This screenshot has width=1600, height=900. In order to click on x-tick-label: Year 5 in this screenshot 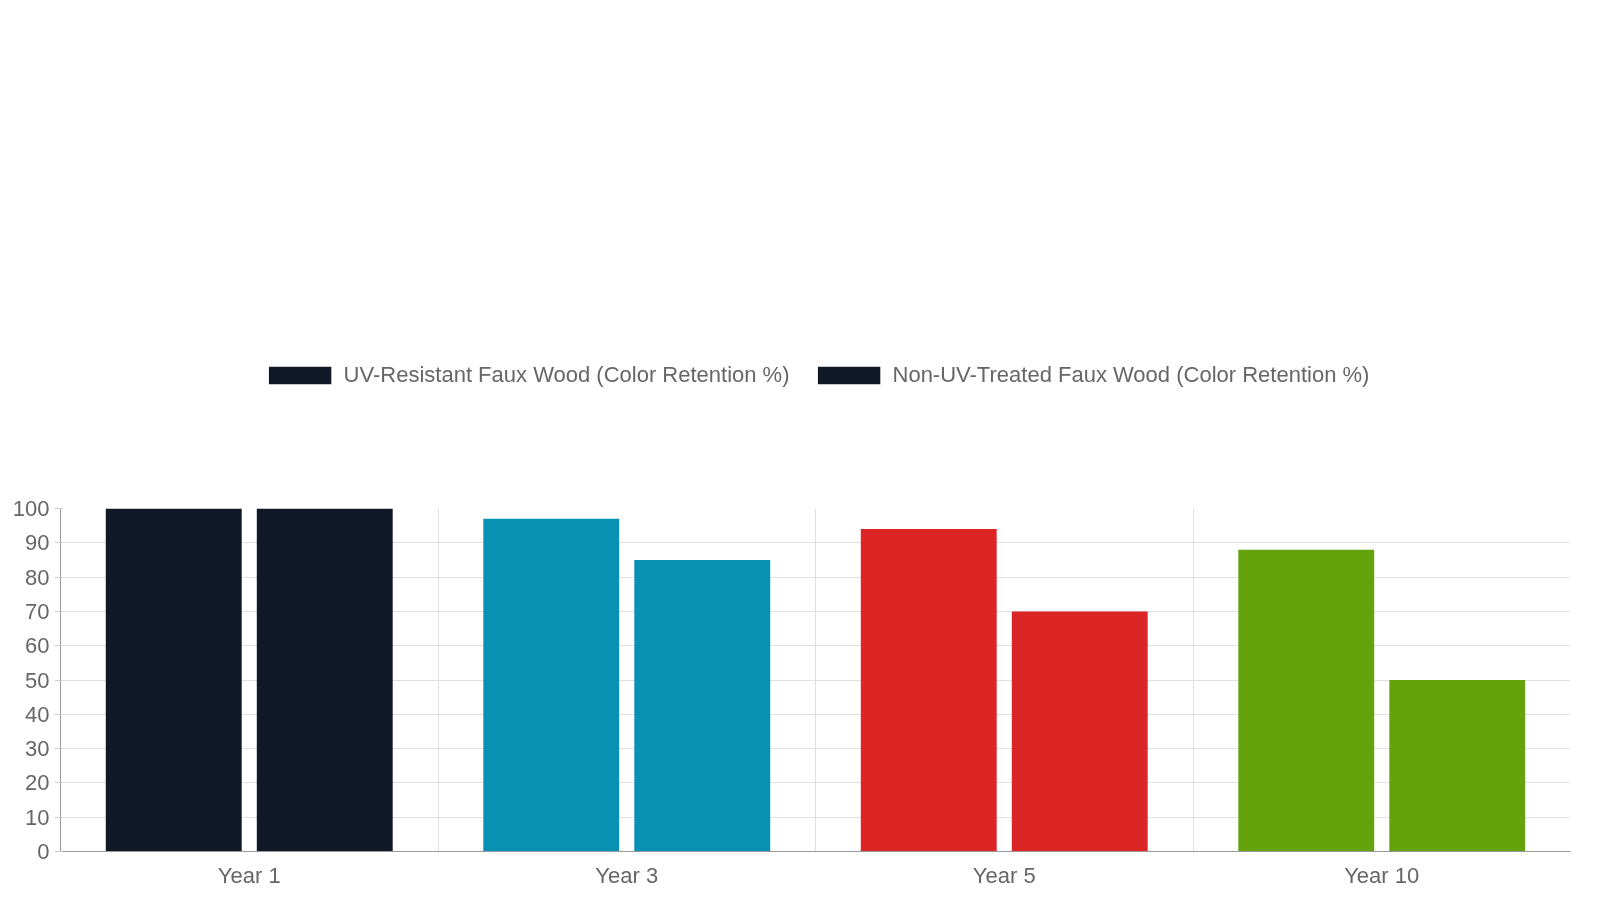, I will do `click(1004, 875)`.